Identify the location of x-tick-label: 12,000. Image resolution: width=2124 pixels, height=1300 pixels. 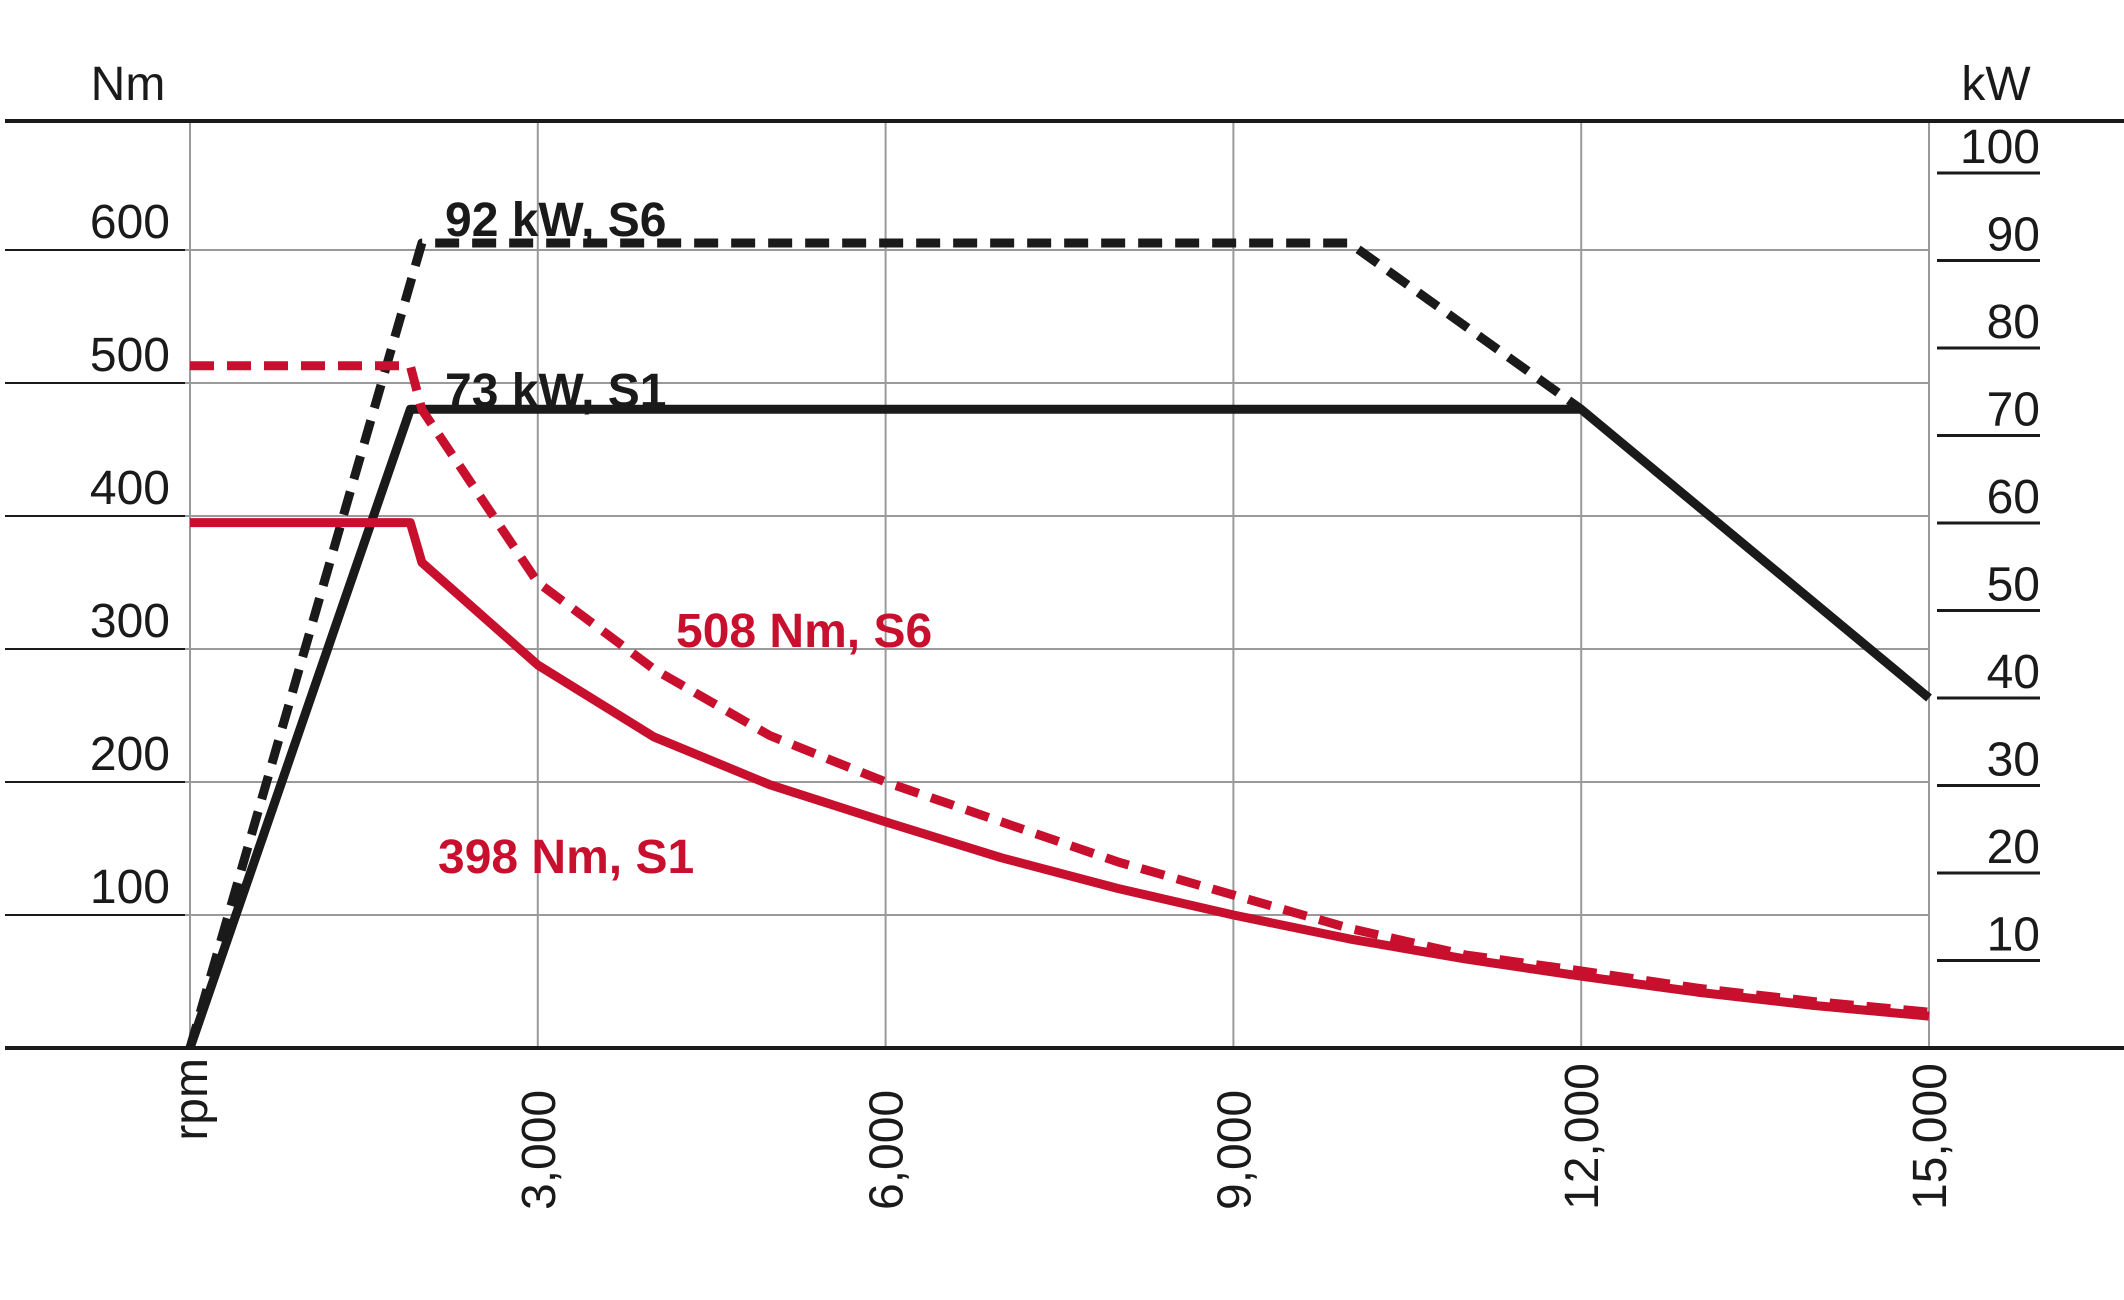
(1582, 1136).